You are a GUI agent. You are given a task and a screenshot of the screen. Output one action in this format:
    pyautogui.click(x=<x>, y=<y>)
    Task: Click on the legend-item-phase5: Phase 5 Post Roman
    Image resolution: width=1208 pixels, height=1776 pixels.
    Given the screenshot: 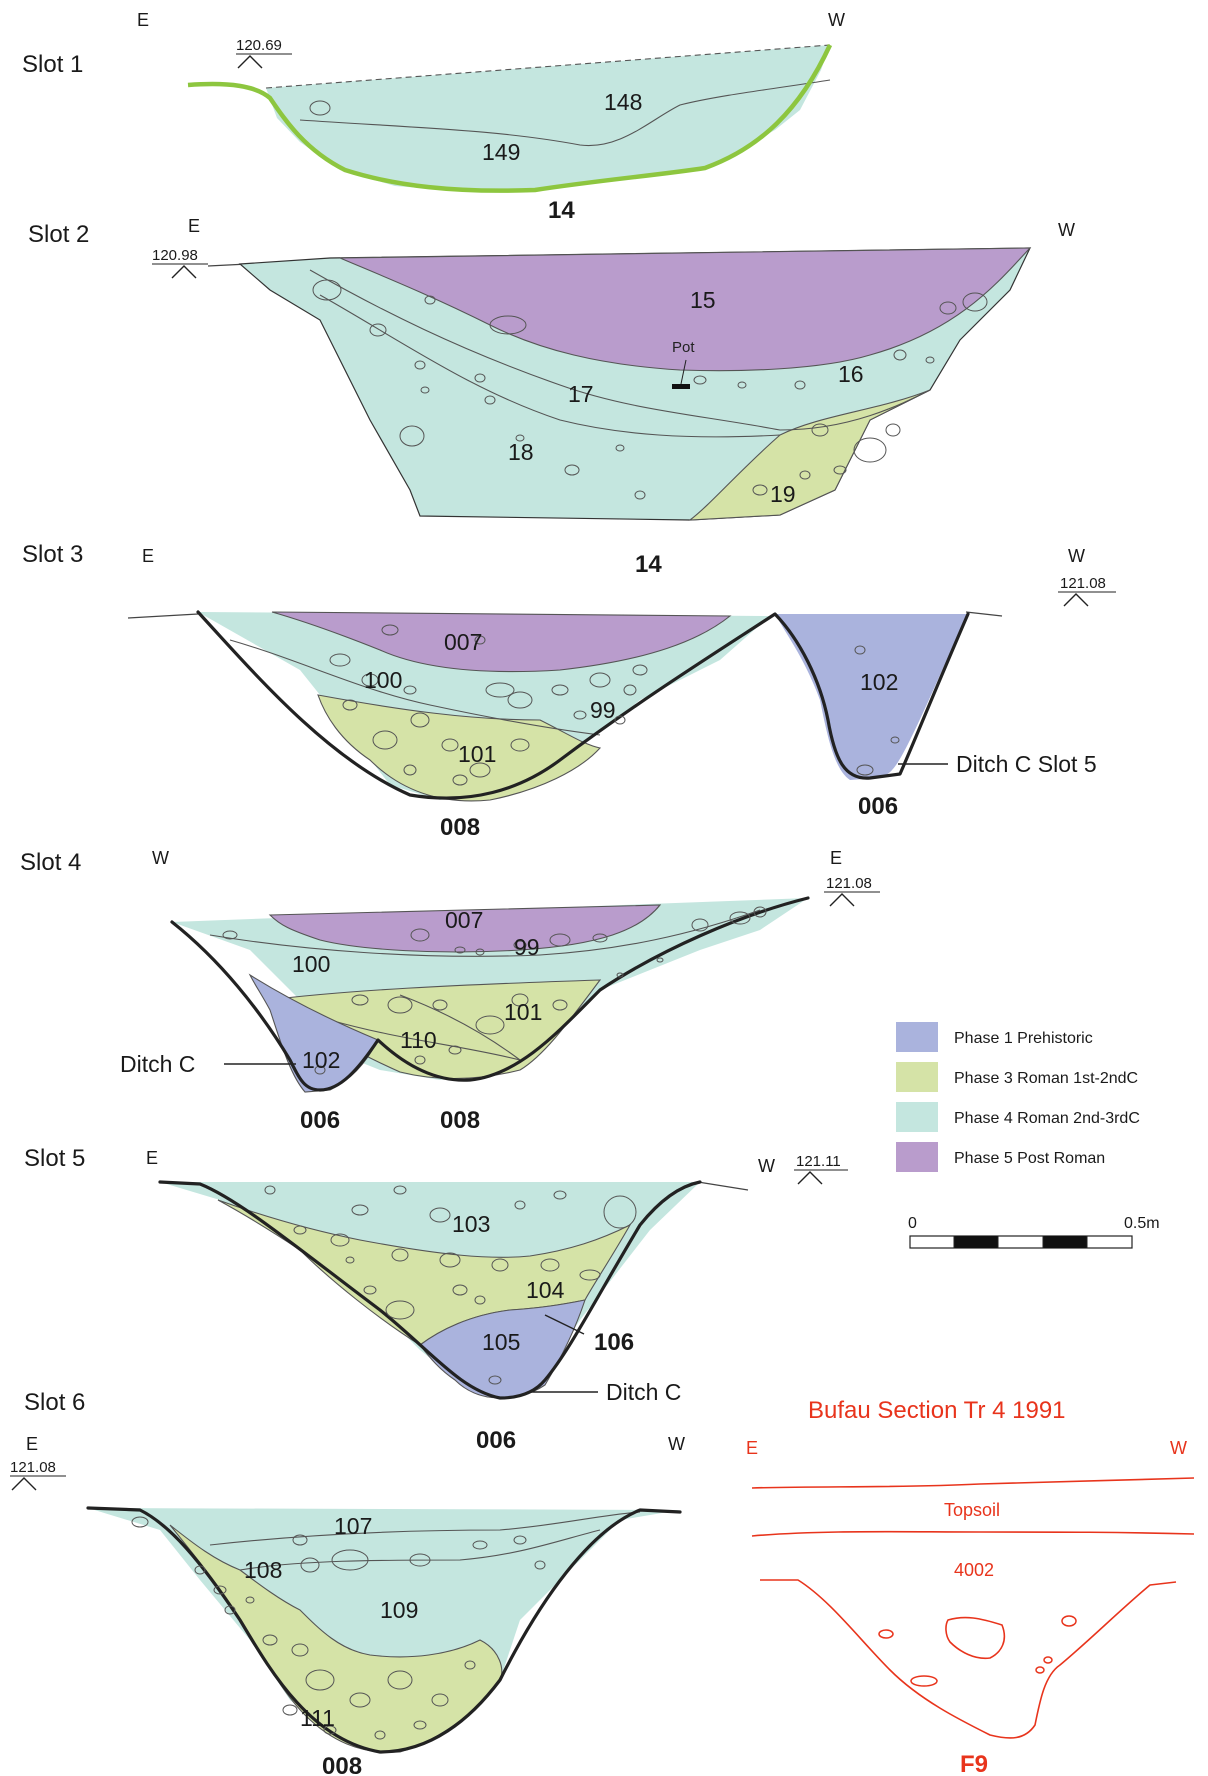 What is the action you would take?
    pyautogui.click(x=1000, y=1157)
    